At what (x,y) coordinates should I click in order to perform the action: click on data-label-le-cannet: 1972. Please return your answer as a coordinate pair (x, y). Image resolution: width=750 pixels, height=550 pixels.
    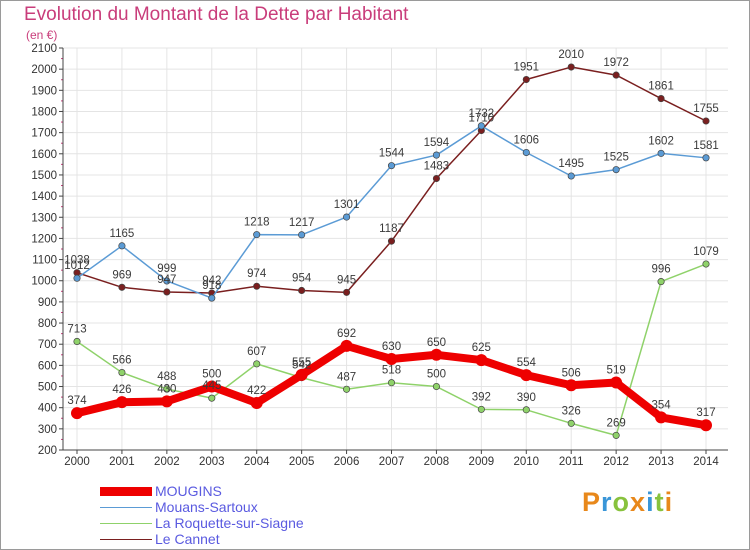
    Looking at the image, I should click on (616, 63).